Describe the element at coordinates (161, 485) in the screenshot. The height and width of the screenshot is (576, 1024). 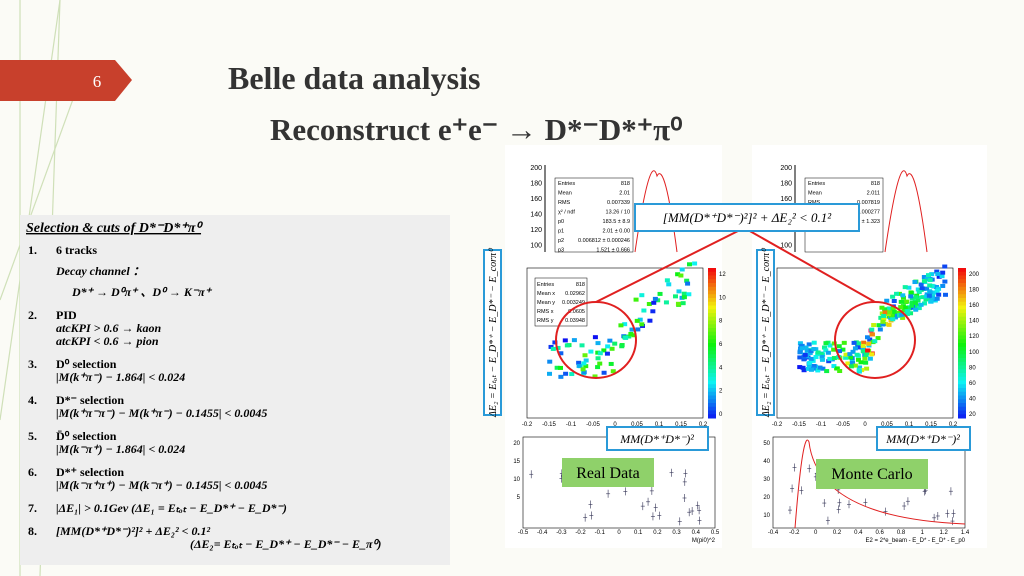
I see `item-line: |M(k⁻π⁺π⁺) − M(k⁻π⁺) − 0.1455| < 0.0045` at that location.